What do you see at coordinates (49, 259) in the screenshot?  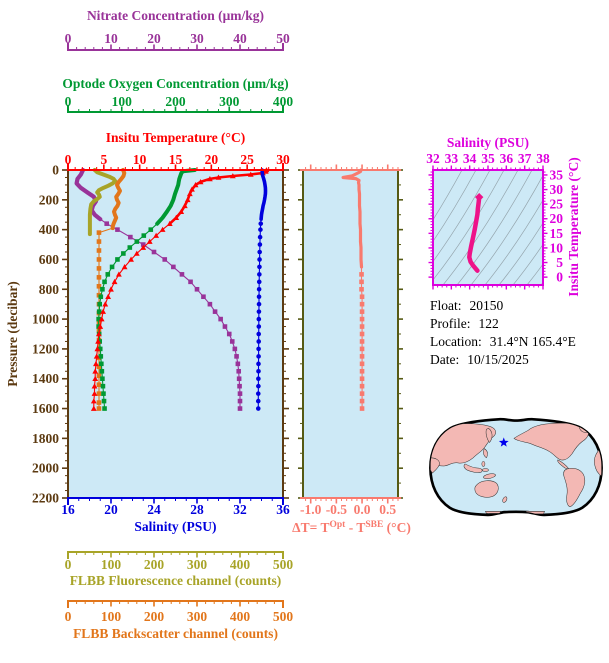 I see `svg-text: 600` at bounding box center [49, 259].